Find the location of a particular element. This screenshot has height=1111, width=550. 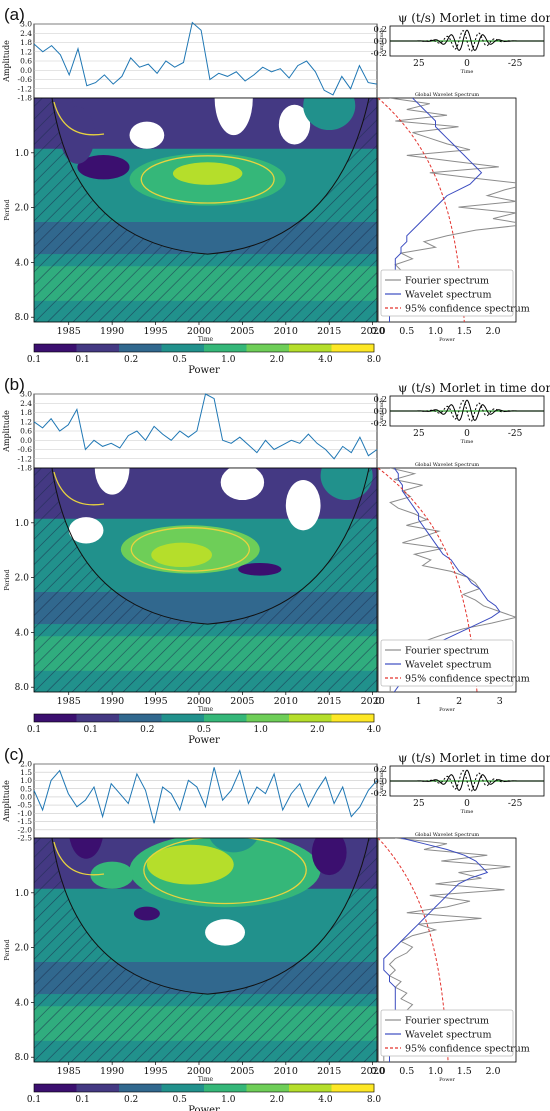

colorbar-tick-label: 2.0 is located at coordinates (277, 360).